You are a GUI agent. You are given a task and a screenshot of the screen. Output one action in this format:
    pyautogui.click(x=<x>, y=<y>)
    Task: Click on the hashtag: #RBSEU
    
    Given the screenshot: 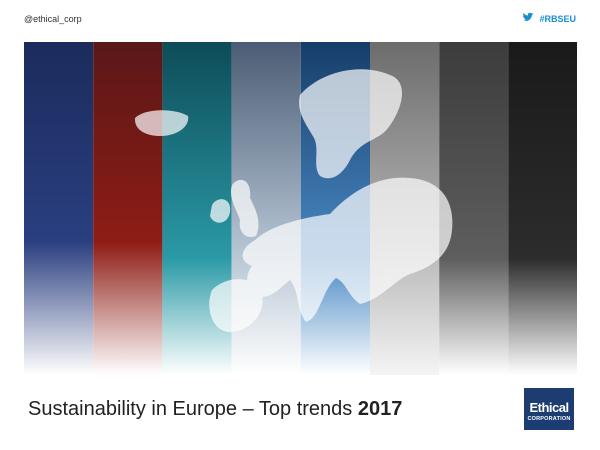 What is the action you would take?
    pyautogui.click(x=557, y=19)
    